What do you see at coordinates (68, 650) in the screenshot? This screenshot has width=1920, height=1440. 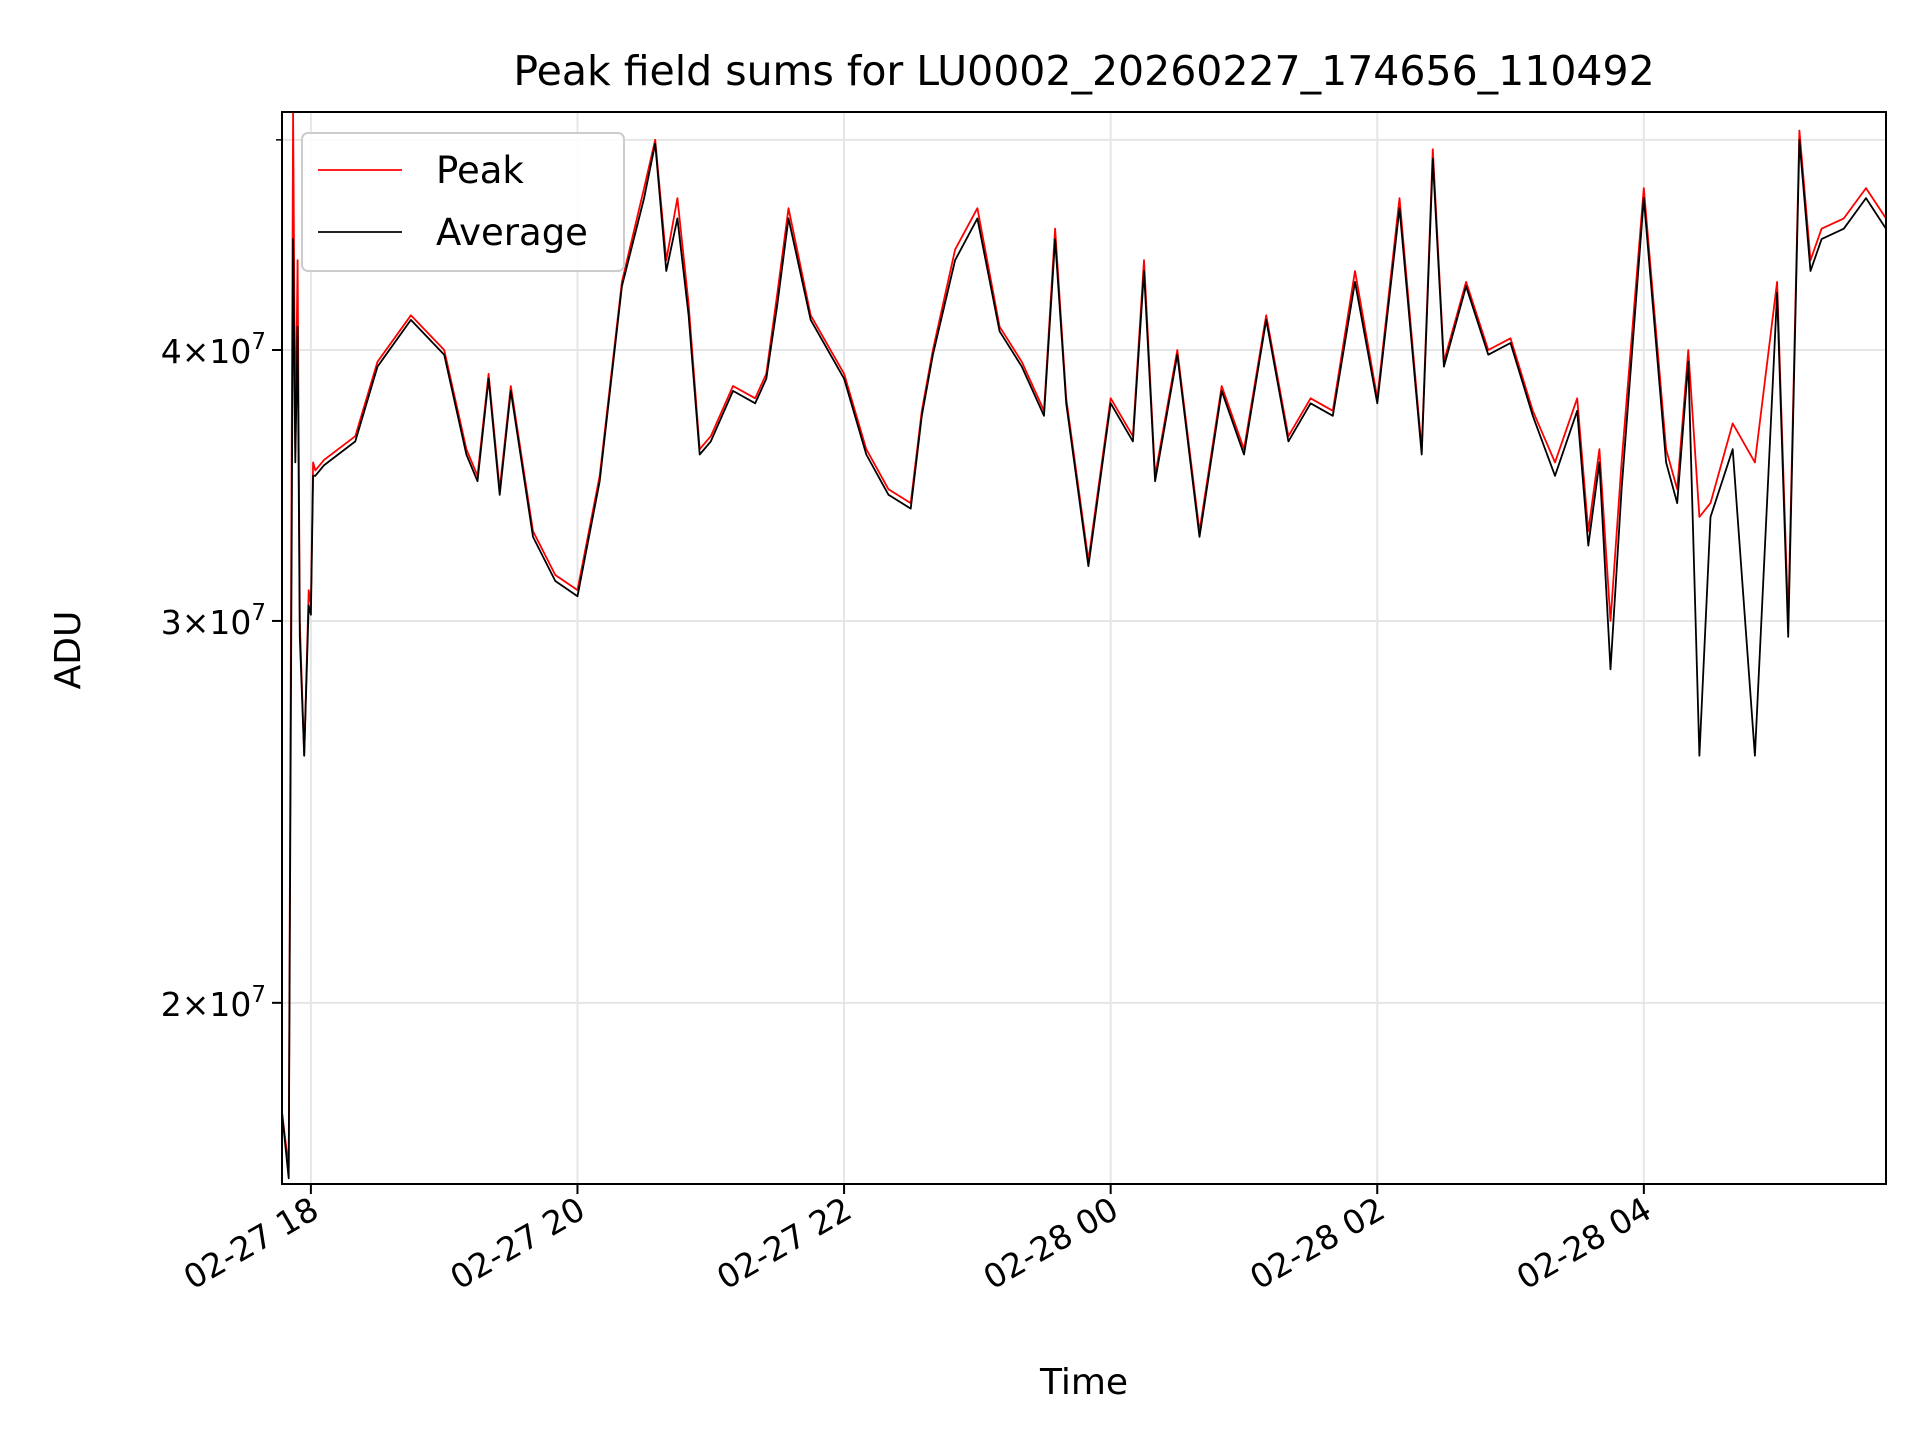 I see `y-axis-label: ADU` at bounding box center [68, 650].